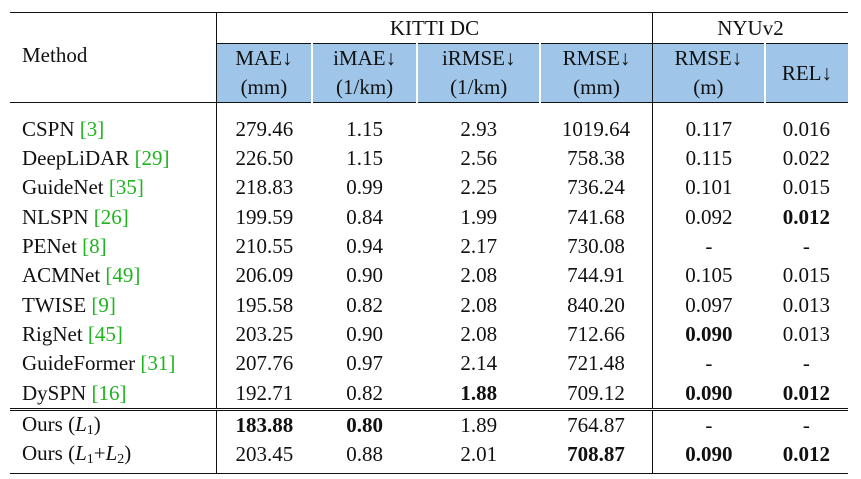 Image resolution: width=861 pixels, height=479 pixels. What do you see at coordinates (113, 217) in the screenshot?
I see `method-name-cell: NLSPN [26]` at bounding box center [113, 217].